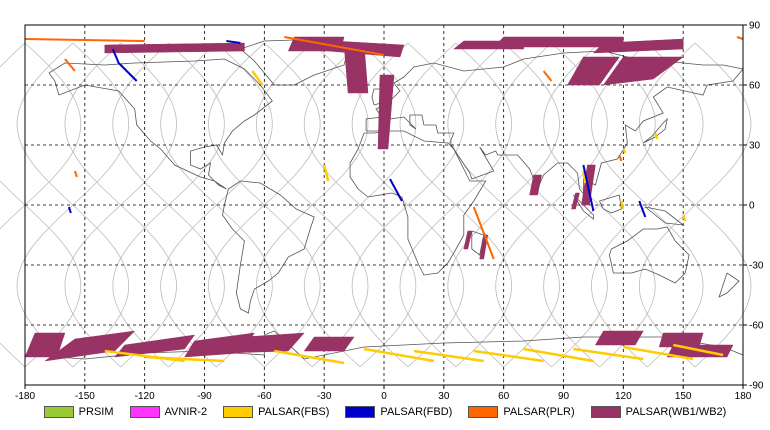  I want to click on x-tick-label: 90, so click(564, 396).